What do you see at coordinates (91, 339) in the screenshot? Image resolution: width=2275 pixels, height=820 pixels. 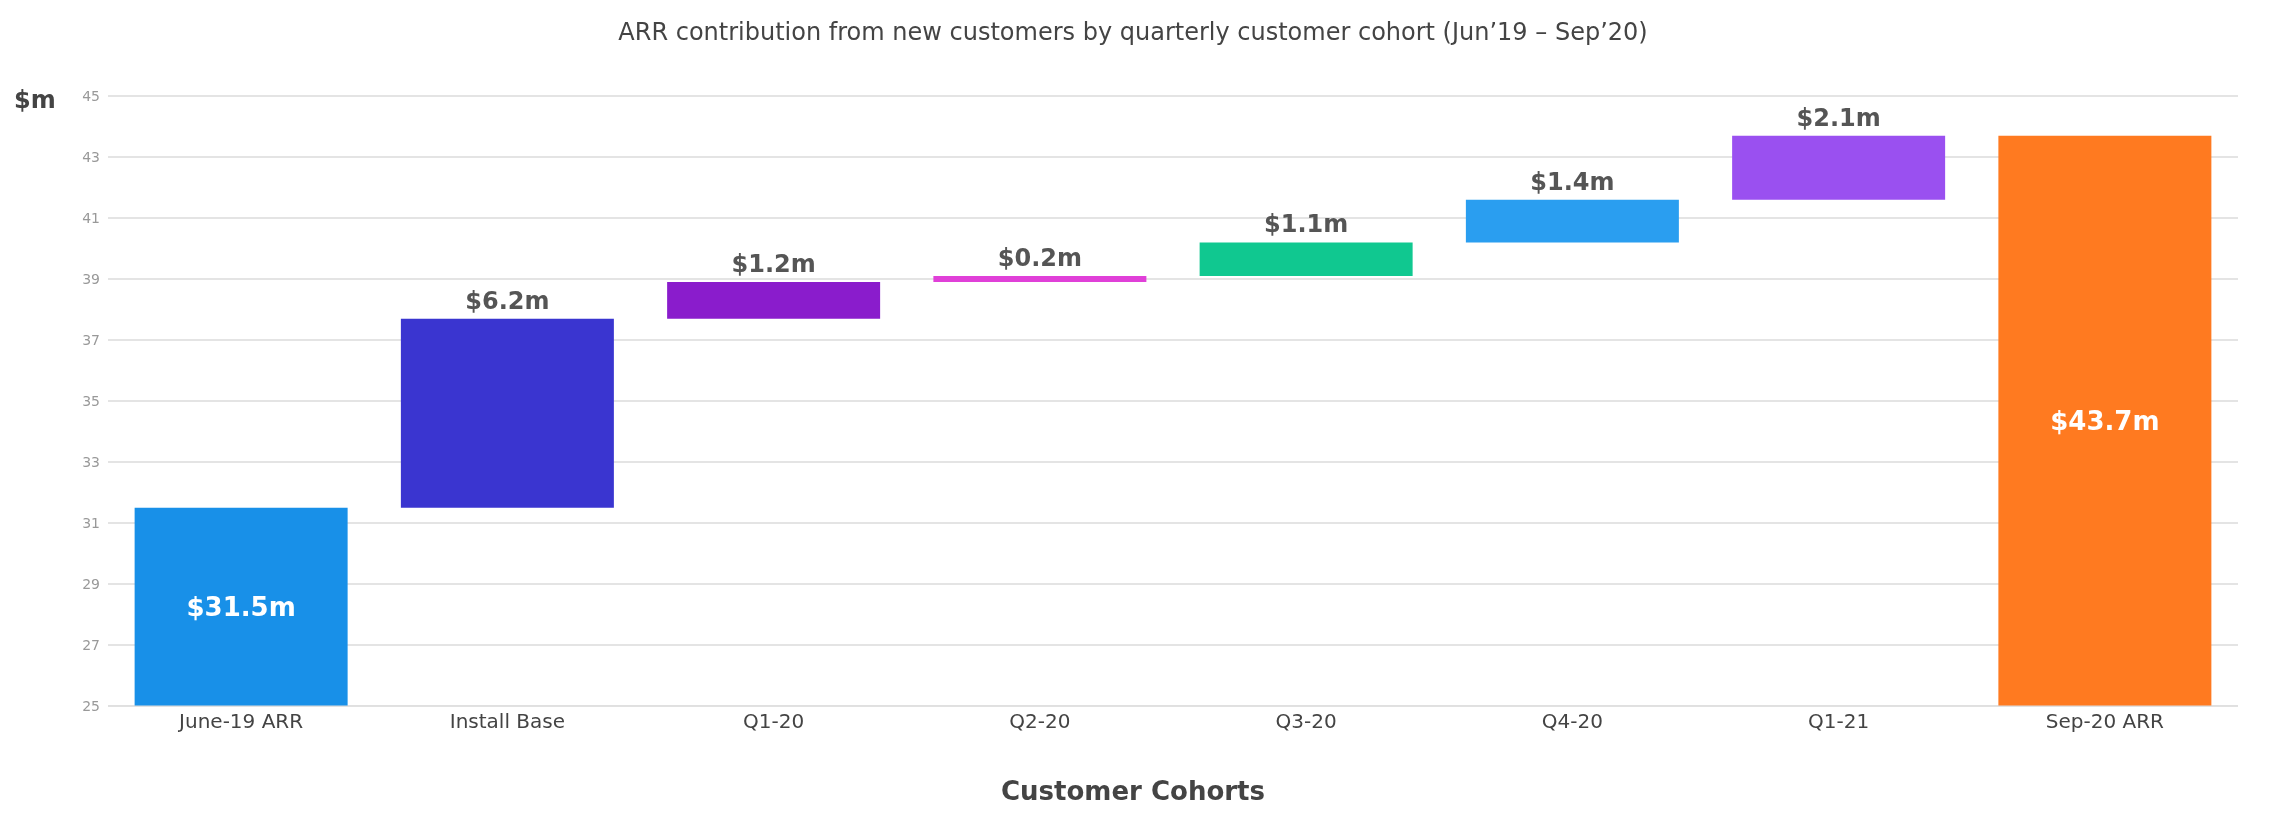 I see `y-tick-label: 37` at bounding box center [91, 339].